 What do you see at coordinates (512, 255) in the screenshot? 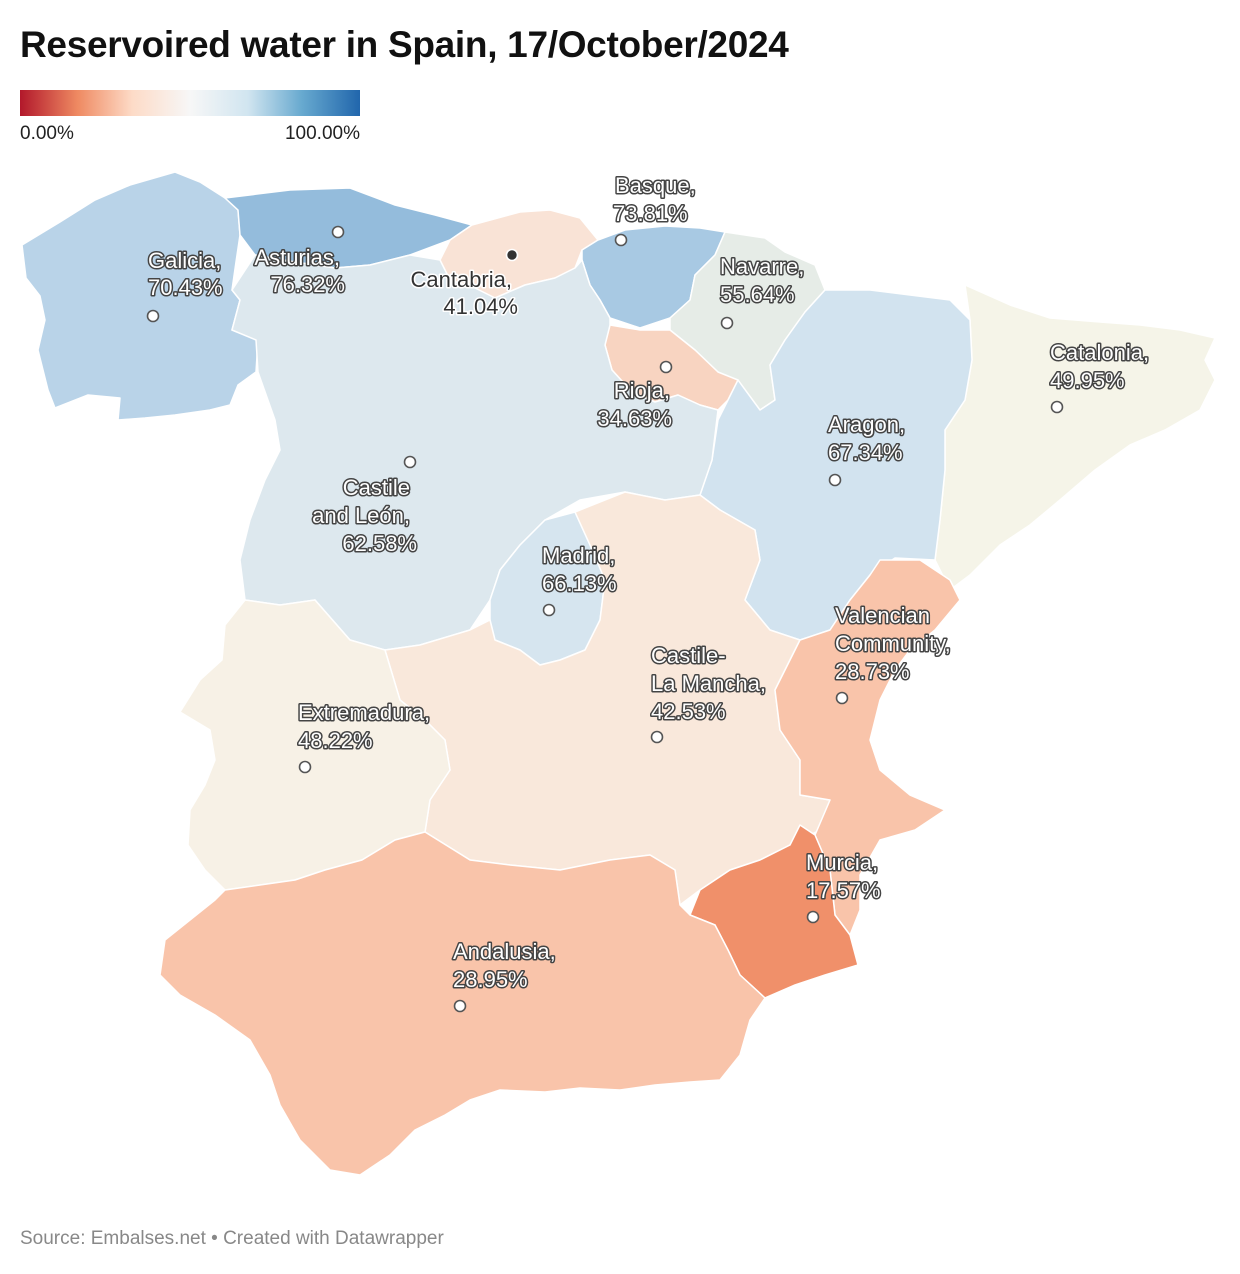
I see `marker-cantabria` at bounding box center [512, 255].